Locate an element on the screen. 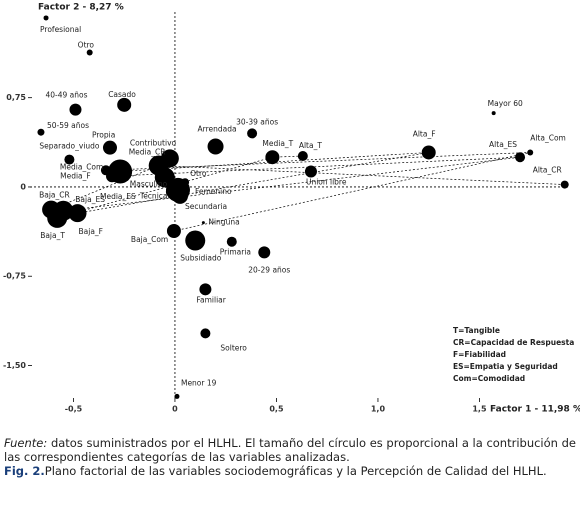 Image resolution: width=580 pixels, height=510 pixels. point-label: Arrendada is located at coordinates (217, 128).